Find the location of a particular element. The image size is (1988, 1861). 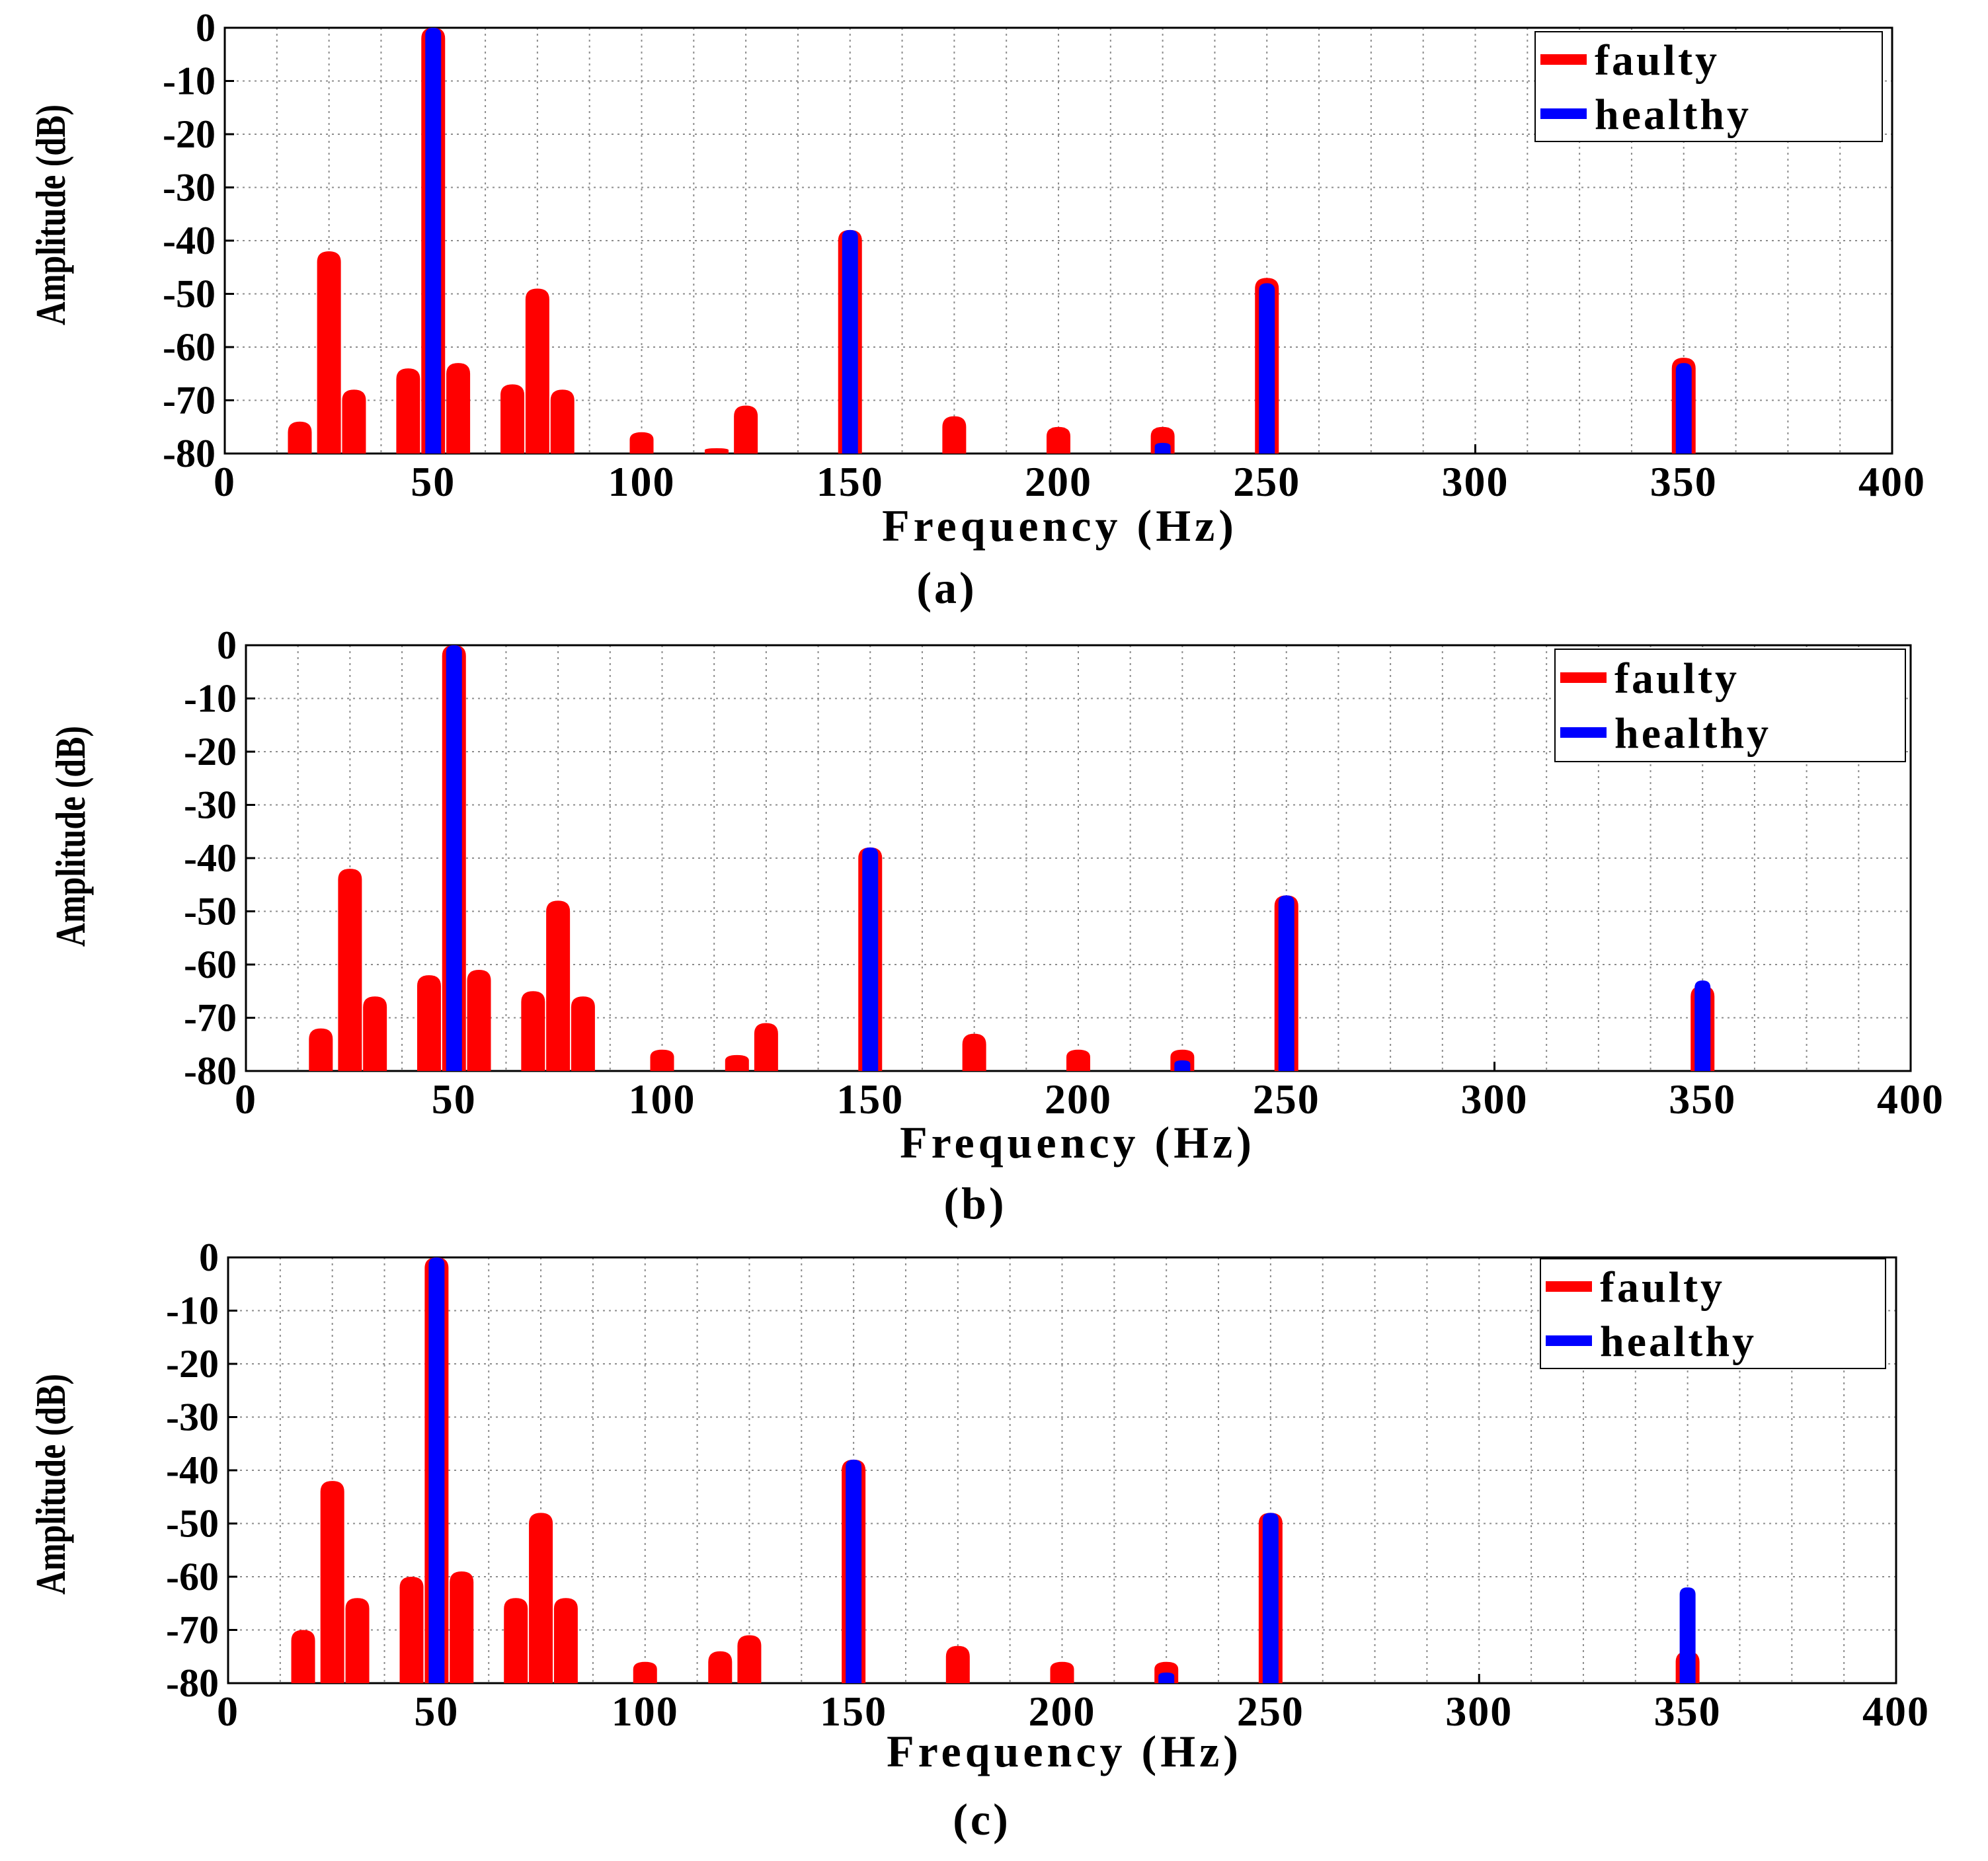

panel-b-y-axis-label: Amplitude (dB) is located at coordinates (71, 836).